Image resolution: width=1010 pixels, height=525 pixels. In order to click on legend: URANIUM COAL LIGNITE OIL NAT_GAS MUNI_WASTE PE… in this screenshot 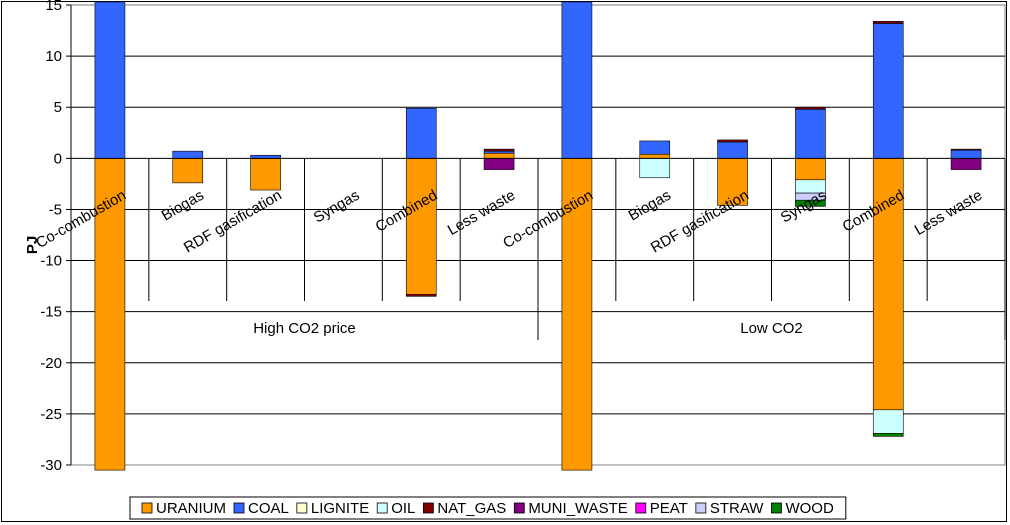, I will do `click(488, 508)`.